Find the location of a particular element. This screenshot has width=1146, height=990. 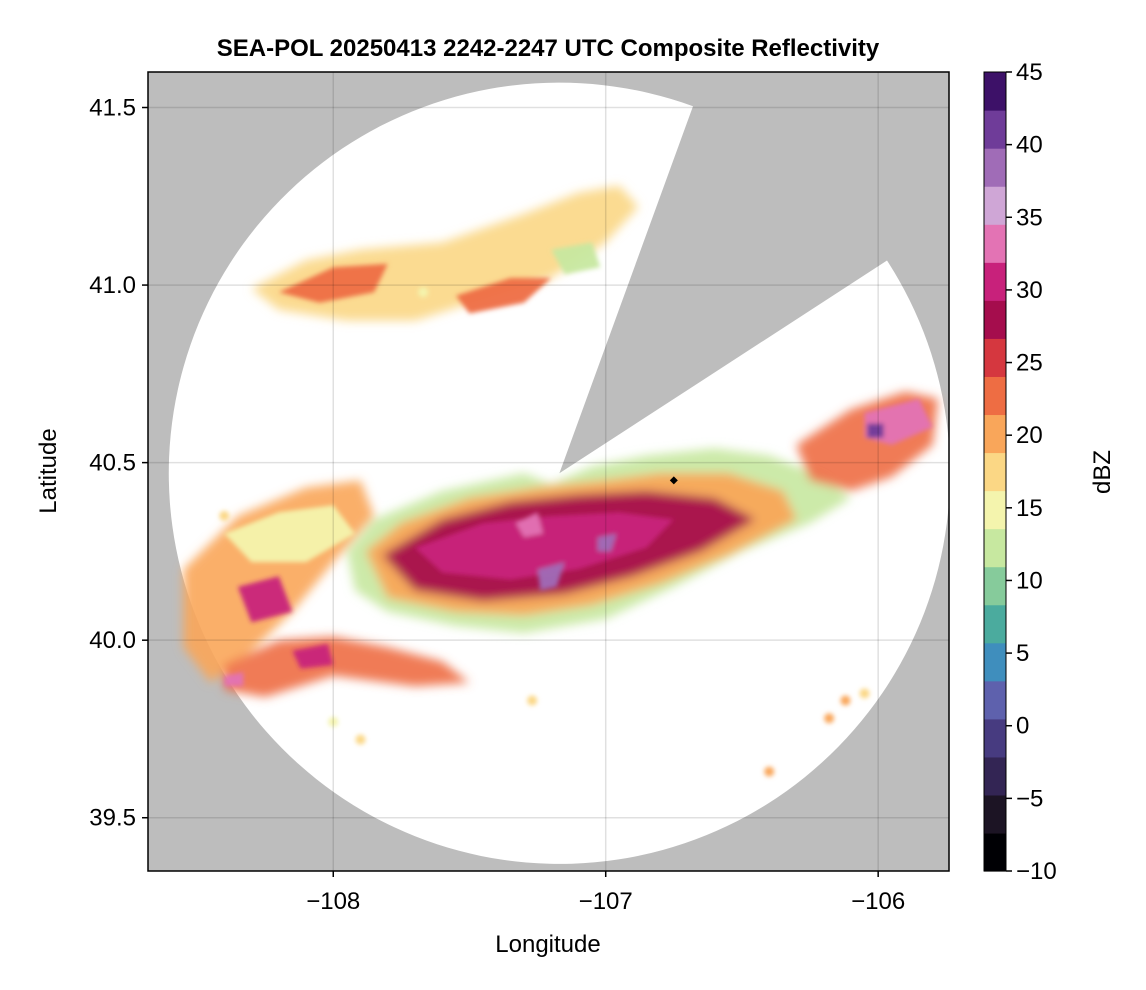

echo-east-cell is located at coordinates (875, 430).